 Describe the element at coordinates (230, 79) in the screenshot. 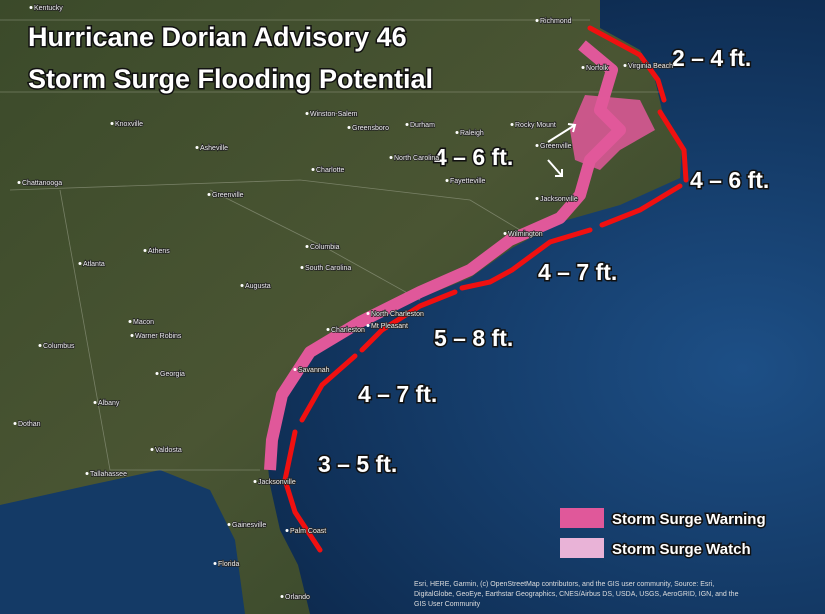

I see `title: Storm Surge Flooding Potential` at that location.